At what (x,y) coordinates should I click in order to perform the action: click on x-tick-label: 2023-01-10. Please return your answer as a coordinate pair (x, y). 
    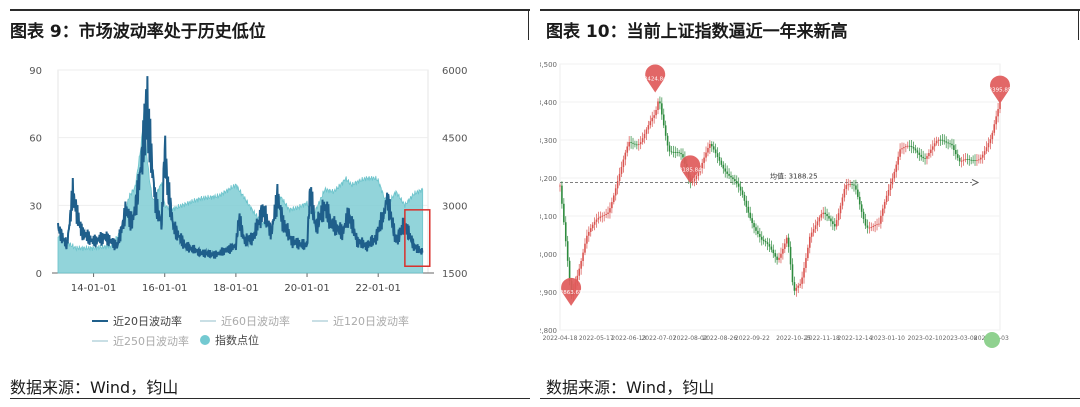
    Looking at the image, I should click on (887, 338).